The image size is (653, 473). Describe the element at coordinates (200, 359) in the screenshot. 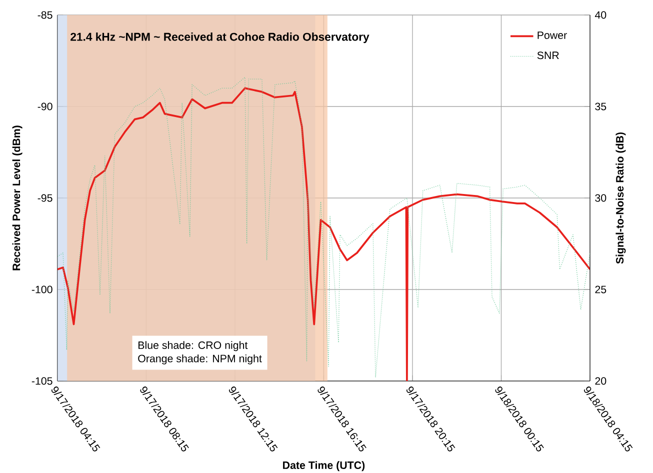

I see `annotation: Orange shade: NPM night` at that location.